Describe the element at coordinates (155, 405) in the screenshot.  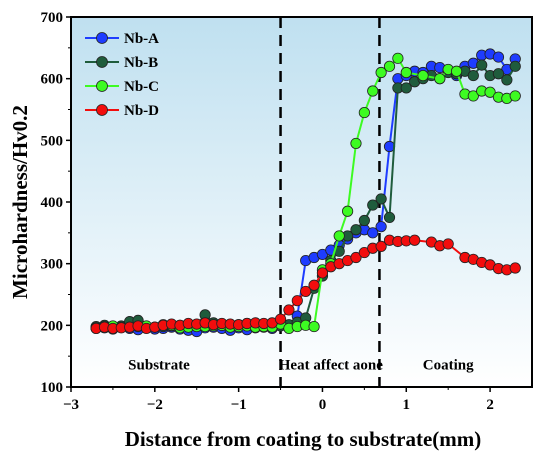
I see `x-tick-label: −2` at that location.